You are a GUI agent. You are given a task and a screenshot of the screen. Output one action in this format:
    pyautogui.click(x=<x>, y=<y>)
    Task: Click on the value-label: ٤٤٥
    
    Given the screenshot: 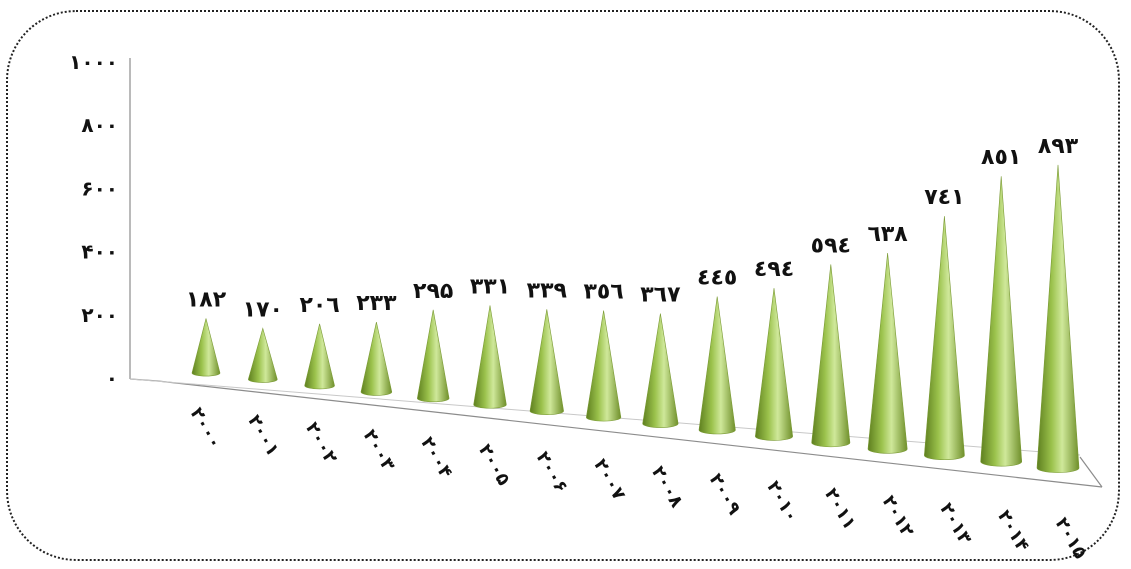 What is the action you would take?
    pyautogui.click(x=717, y=278)
    